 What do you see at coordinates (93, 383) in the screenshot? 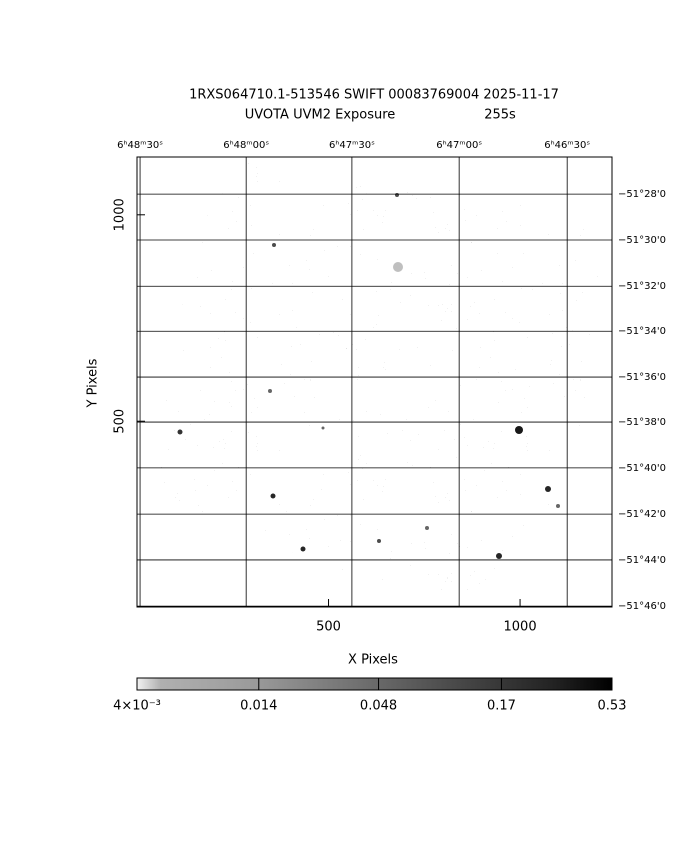
I see `y-axis-label: Y Pixels` at bounding box center [93, 383].